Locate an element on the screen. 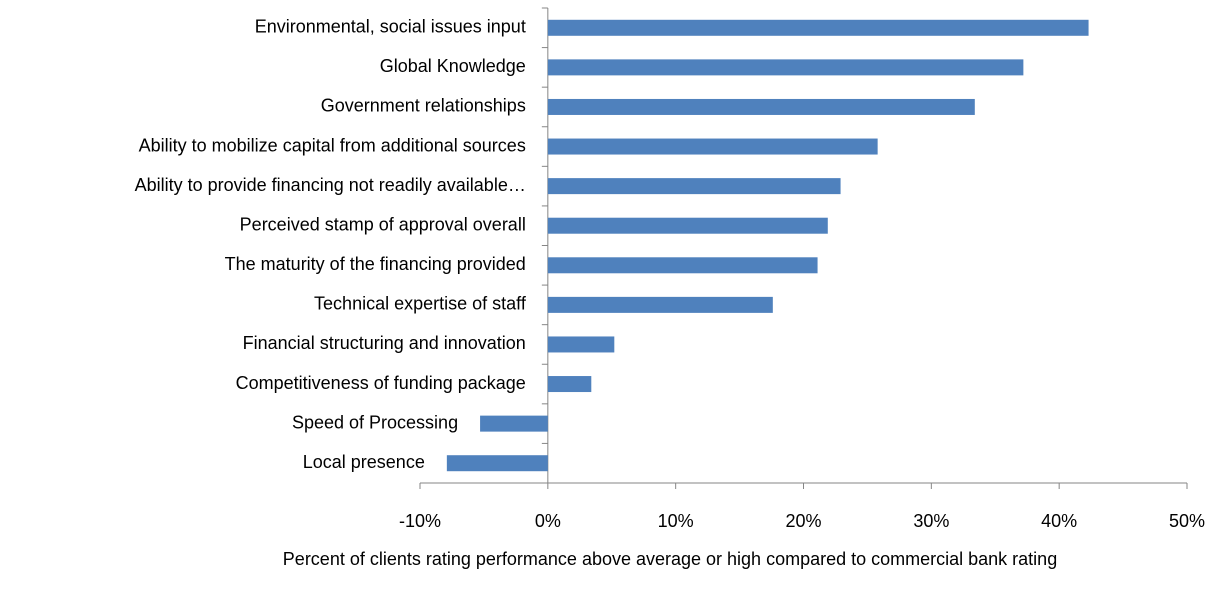 The height and width of the screenshot is (600, 1218). x-tick-label: 20% is located at coordinates (803, 521).